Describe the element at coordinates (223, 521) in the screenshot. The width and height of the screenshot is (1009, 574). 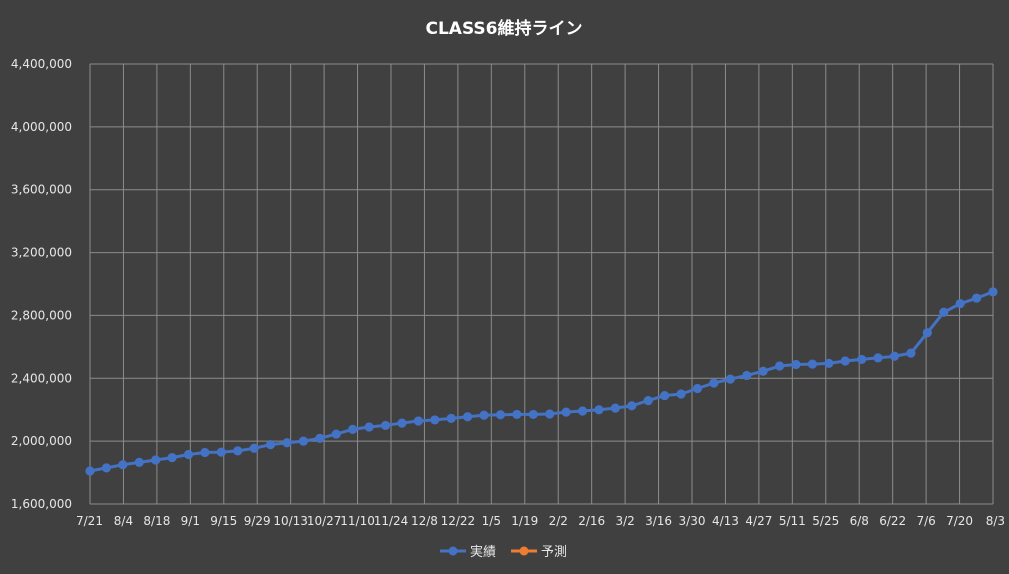
I see `x-tick-label: 9/15` at that location.